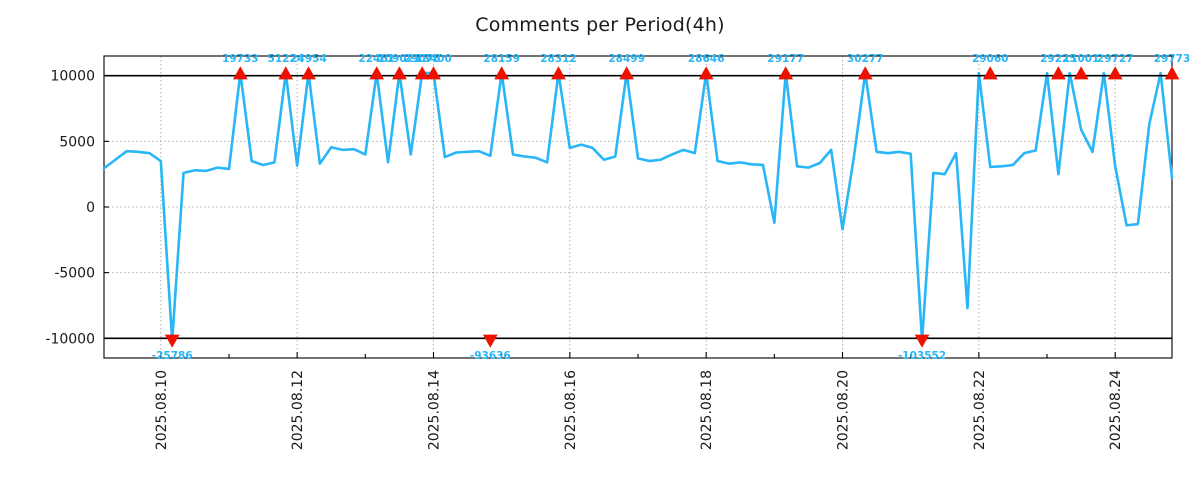 The width and height of the screenshot is (1200, 500). I want to click on annotation-value-label: -103552, so click(922, 356).